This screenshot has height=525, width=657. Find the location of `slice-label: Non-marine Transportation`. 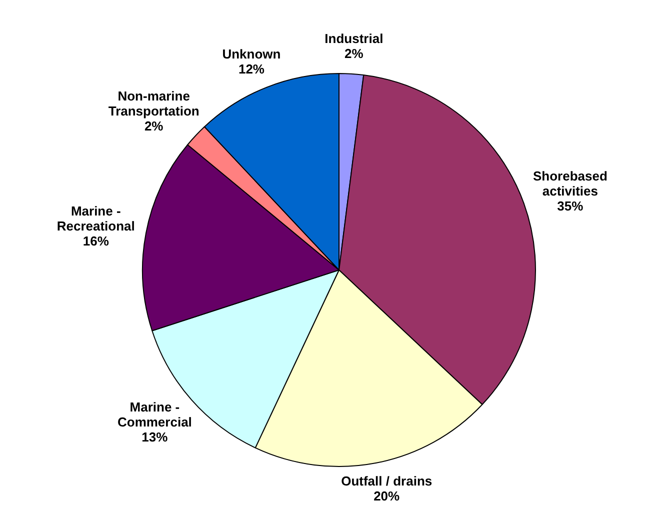

slice-label: Non-marine Transportation is located at coordinates (154, 103).